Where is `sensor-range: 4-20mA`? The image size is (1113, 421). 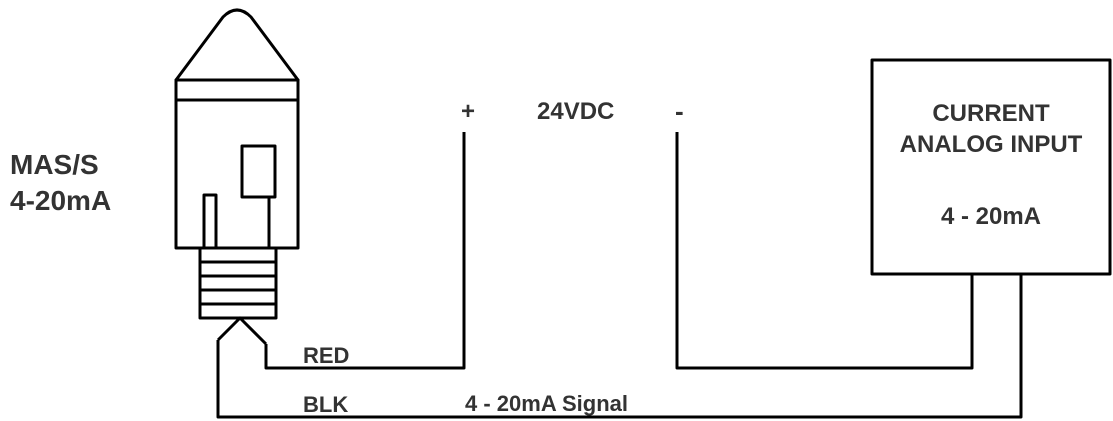 sensor-range: 4-20mA is located at coordinates (61, 200).